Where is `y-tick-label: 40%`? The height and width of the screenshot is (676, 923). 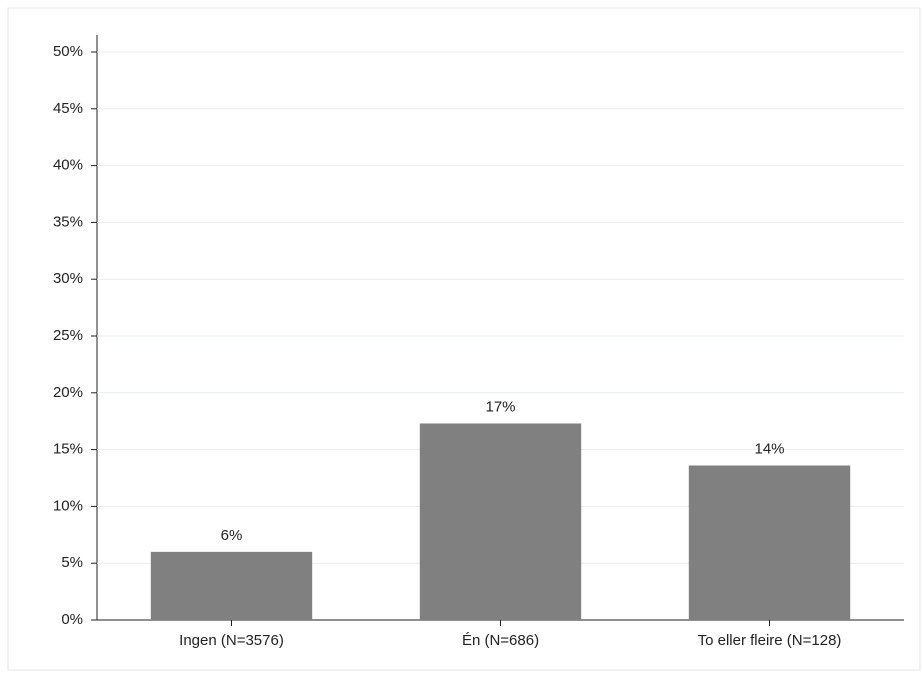
y-tick-label: 40% is located at coordinates (68, 165).